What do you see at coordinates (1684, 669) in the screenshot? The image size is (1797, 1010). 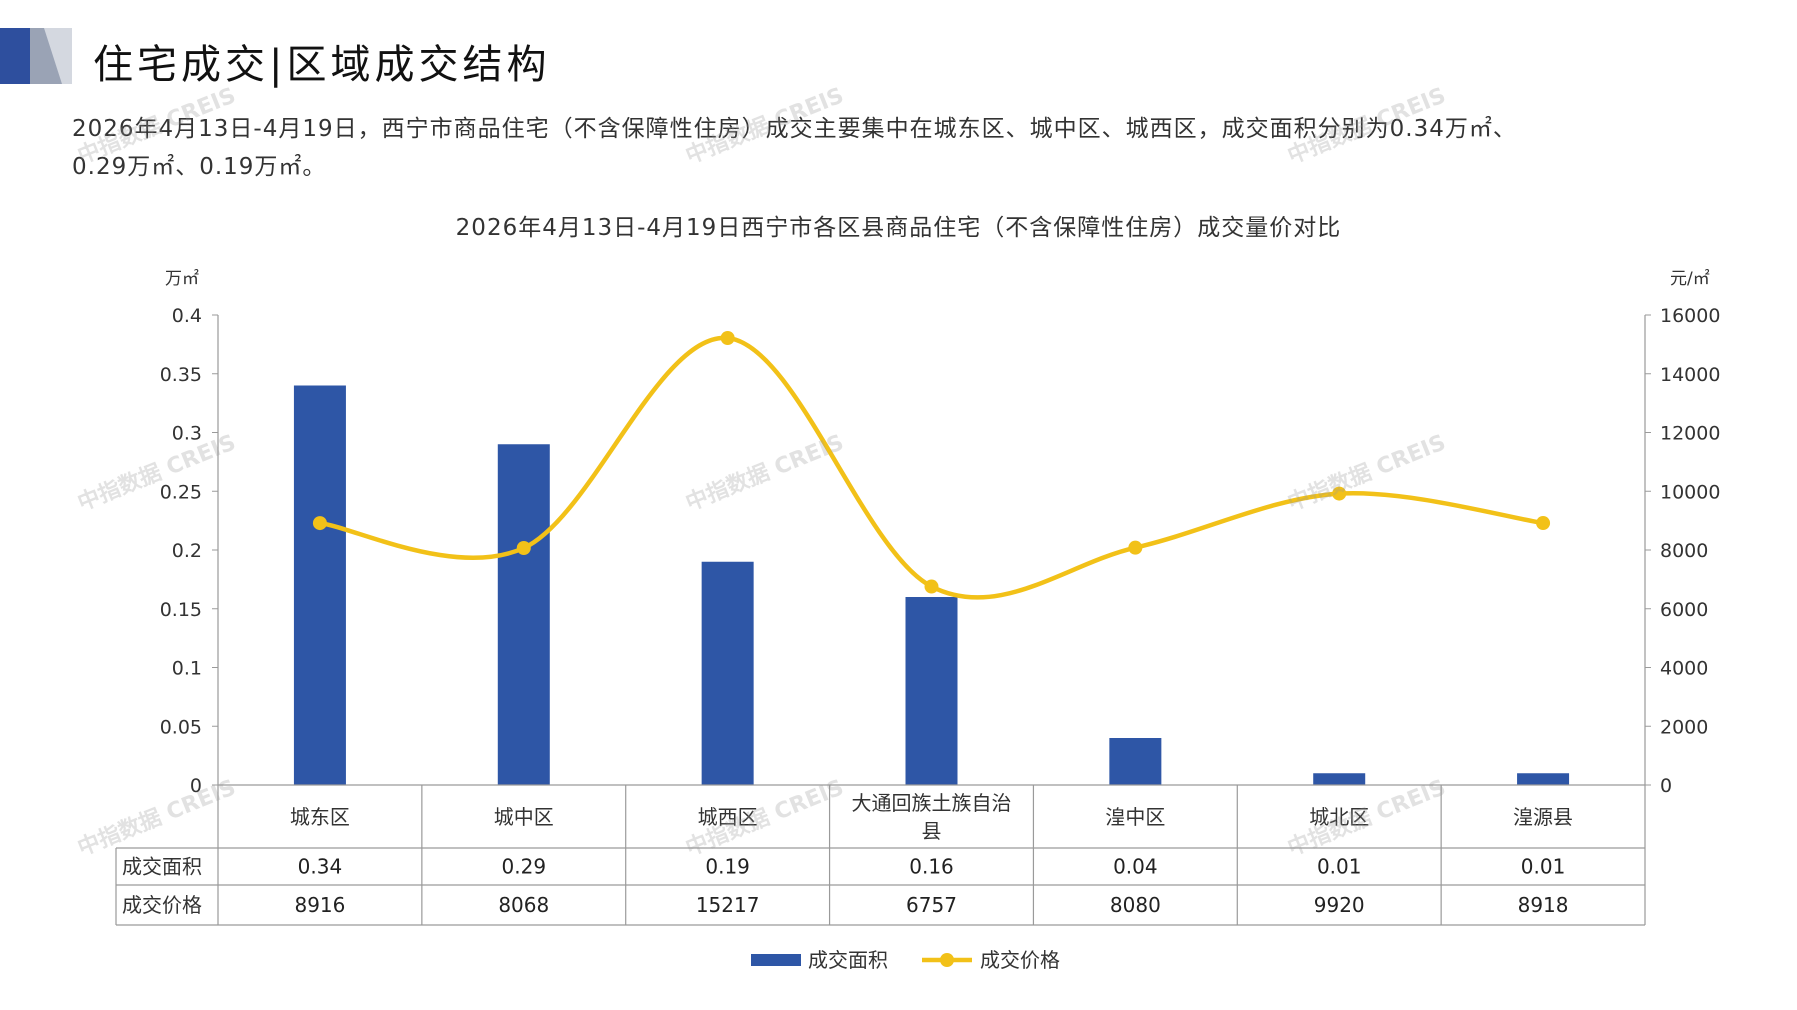 I see `right-axis-tick-label: 4000` at bounding box center [1684, 669].